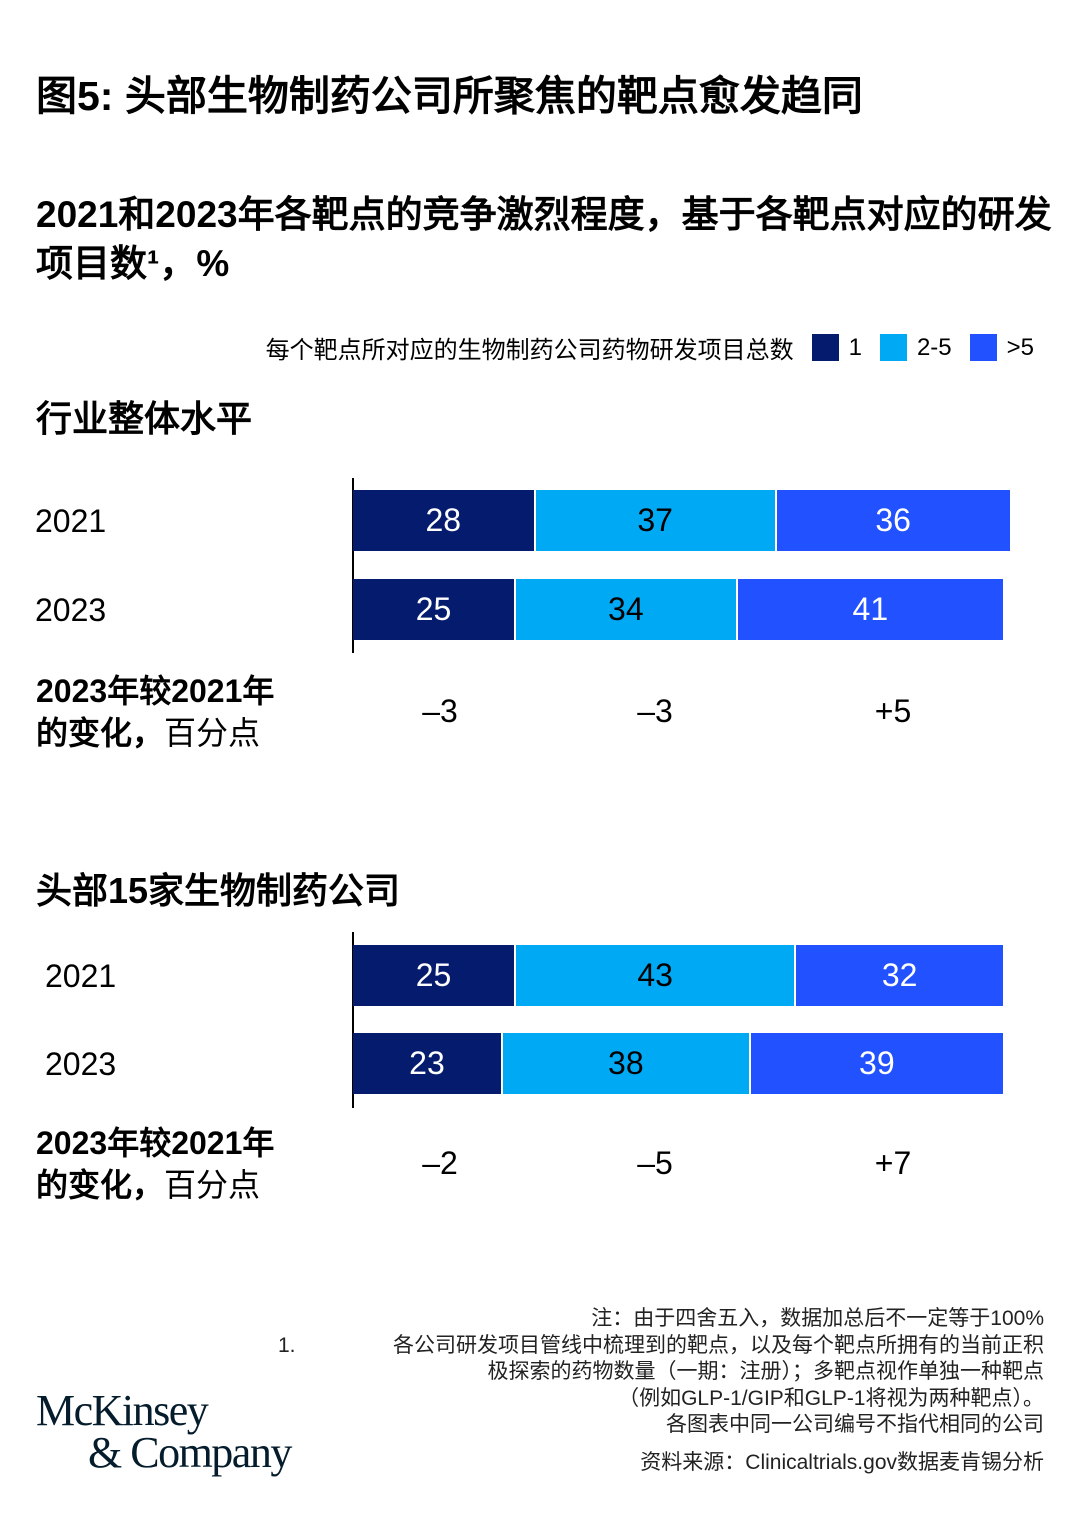  What do you see at coordinates (718, 1345) in the screenshot?
I see `footnote-line: 各公司研发项目管线中梳理到的靶点，以及每个靶点所拥有的当前正积` at bounding box center [718, 1345].